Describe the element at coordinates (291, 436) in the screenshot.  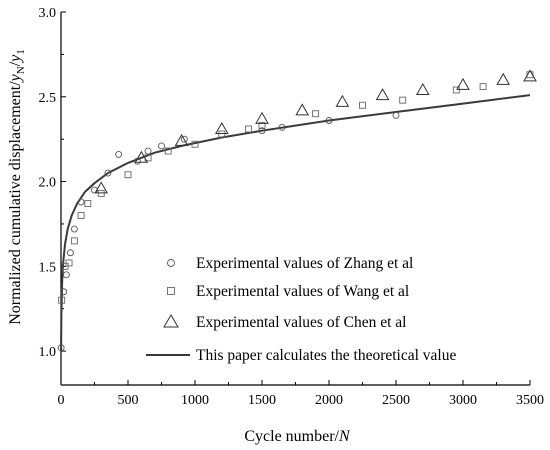
I see `x-axis-label-text: Cycle number/` at that location.